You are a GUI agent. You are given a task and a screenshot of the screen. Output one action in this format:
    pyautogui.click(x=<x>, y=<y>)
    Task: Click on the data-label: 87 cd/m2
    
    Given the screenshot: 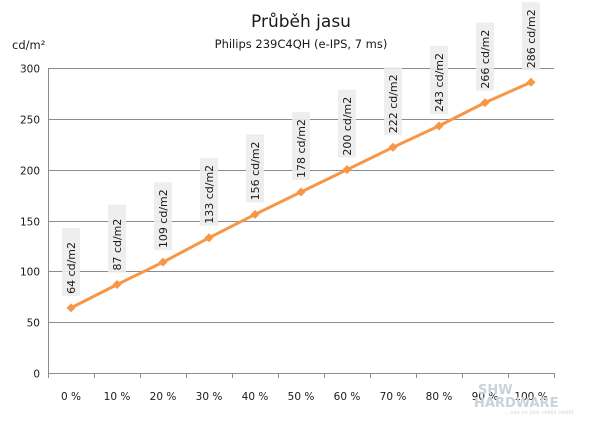 What is the action you would take?
    pyautogui.click(x=117, y=245)
    